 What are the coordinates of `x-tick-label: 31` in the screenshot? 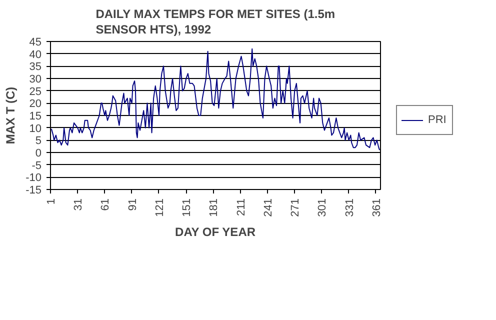 It's located at (78, 204).